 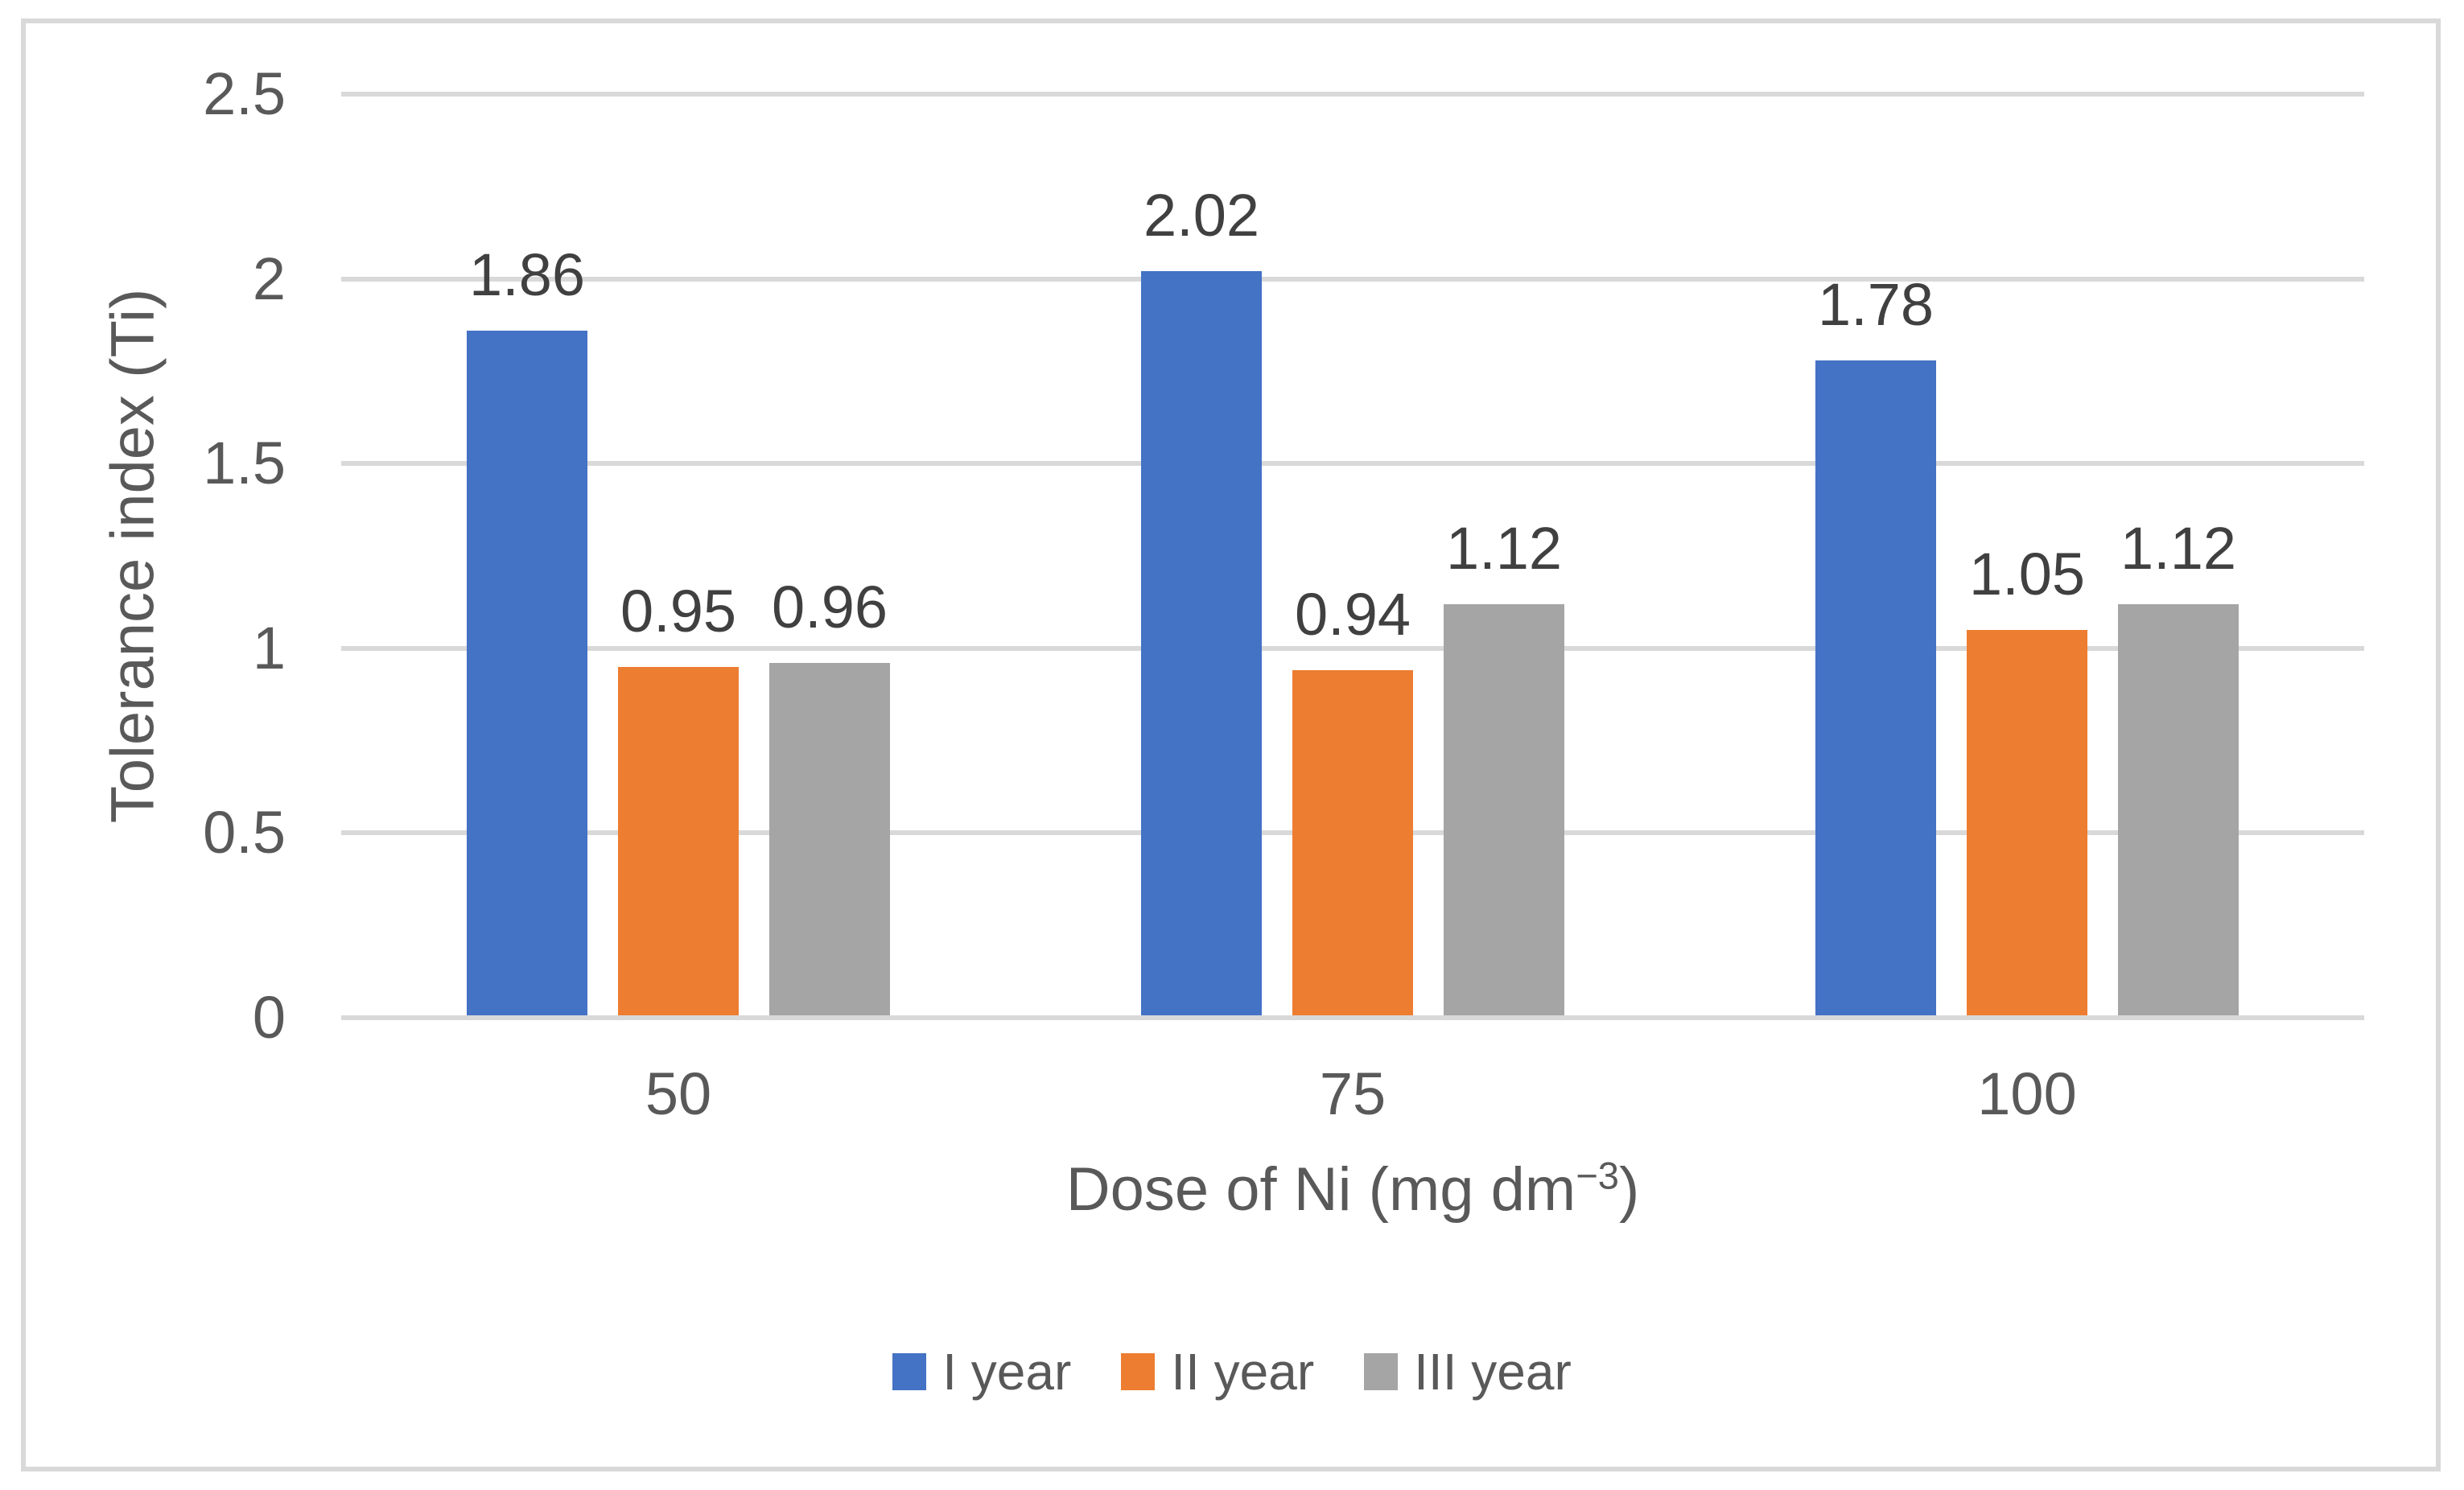 I want to click on legend-label: III year, so click(x=1493, y=1372).